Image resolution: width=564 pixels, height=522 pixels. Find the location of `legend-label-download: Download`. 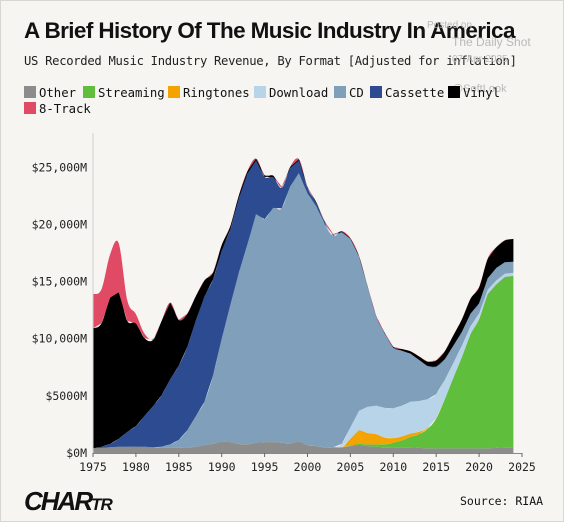

legend-label-download: Download is located at coordinates (299, 93).